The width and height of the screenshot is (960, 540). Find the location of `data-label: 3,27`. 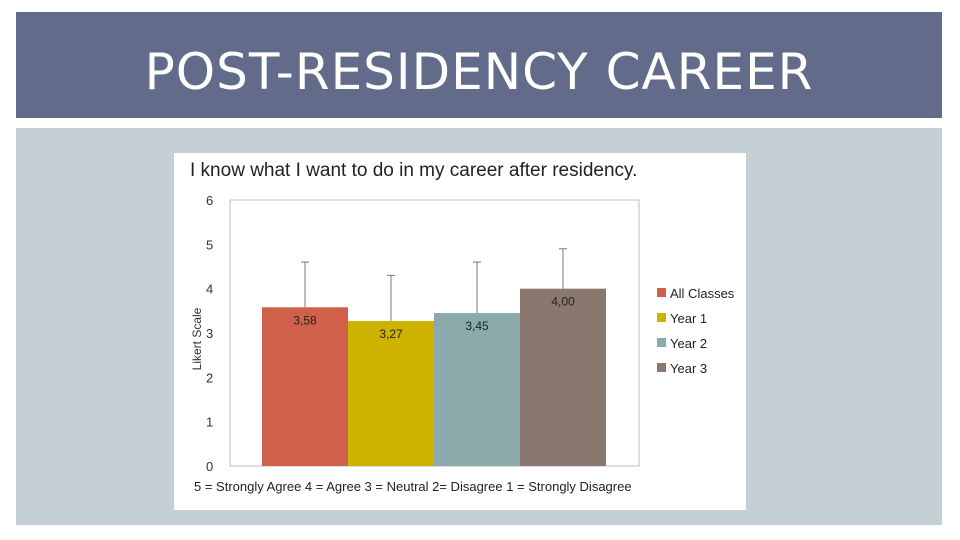

data-label: 3,27 is located at coordinates (391, 334).